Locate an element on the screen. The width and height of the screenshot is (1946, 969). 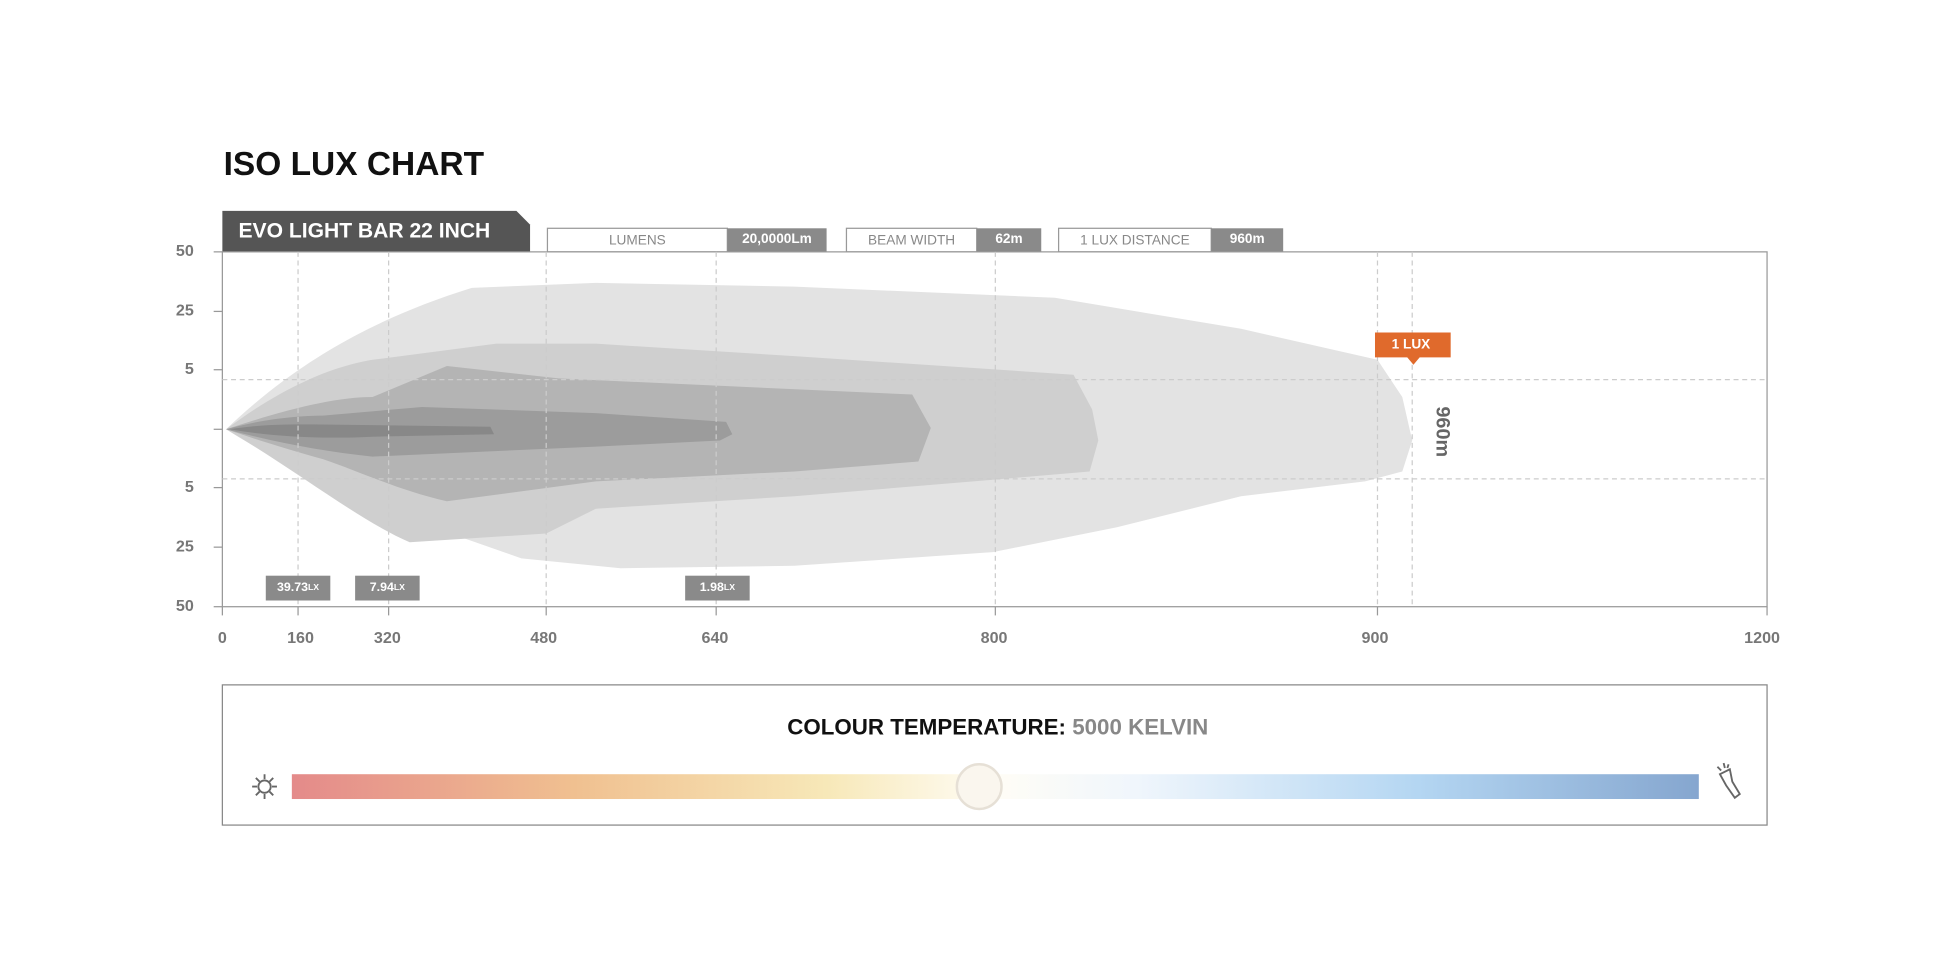
one-lux-flag is located at coordinates (1412, 348).